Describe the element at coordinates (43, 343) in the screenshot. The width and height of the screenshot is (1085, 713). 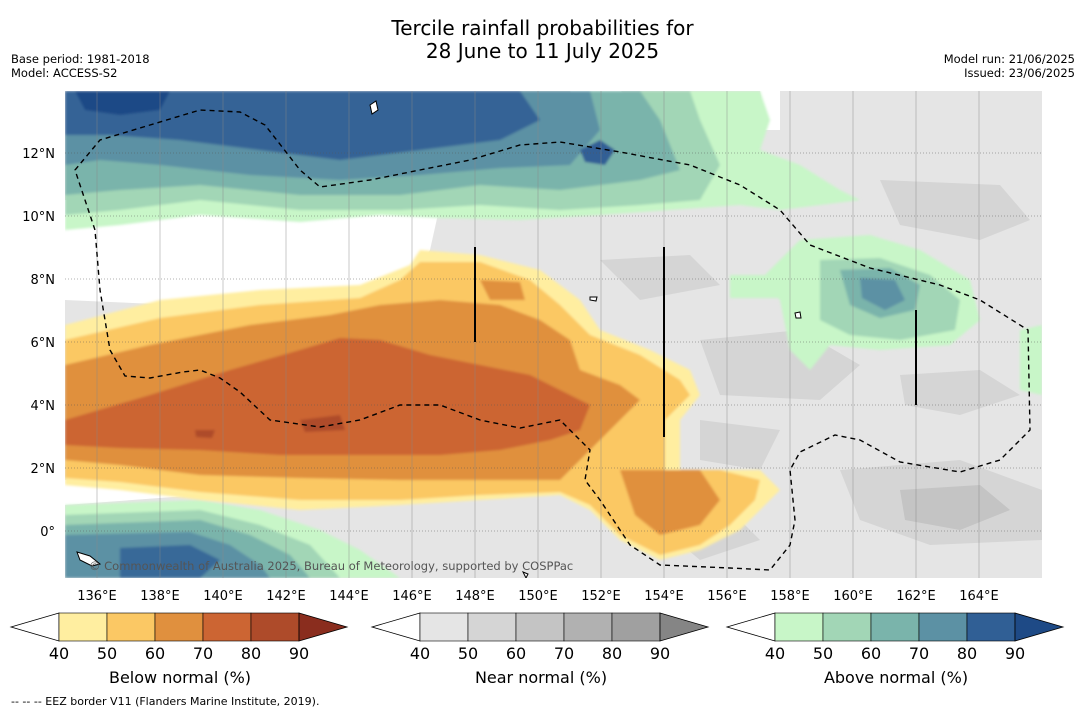
I see `y-tick-label: 6°N` at that location.